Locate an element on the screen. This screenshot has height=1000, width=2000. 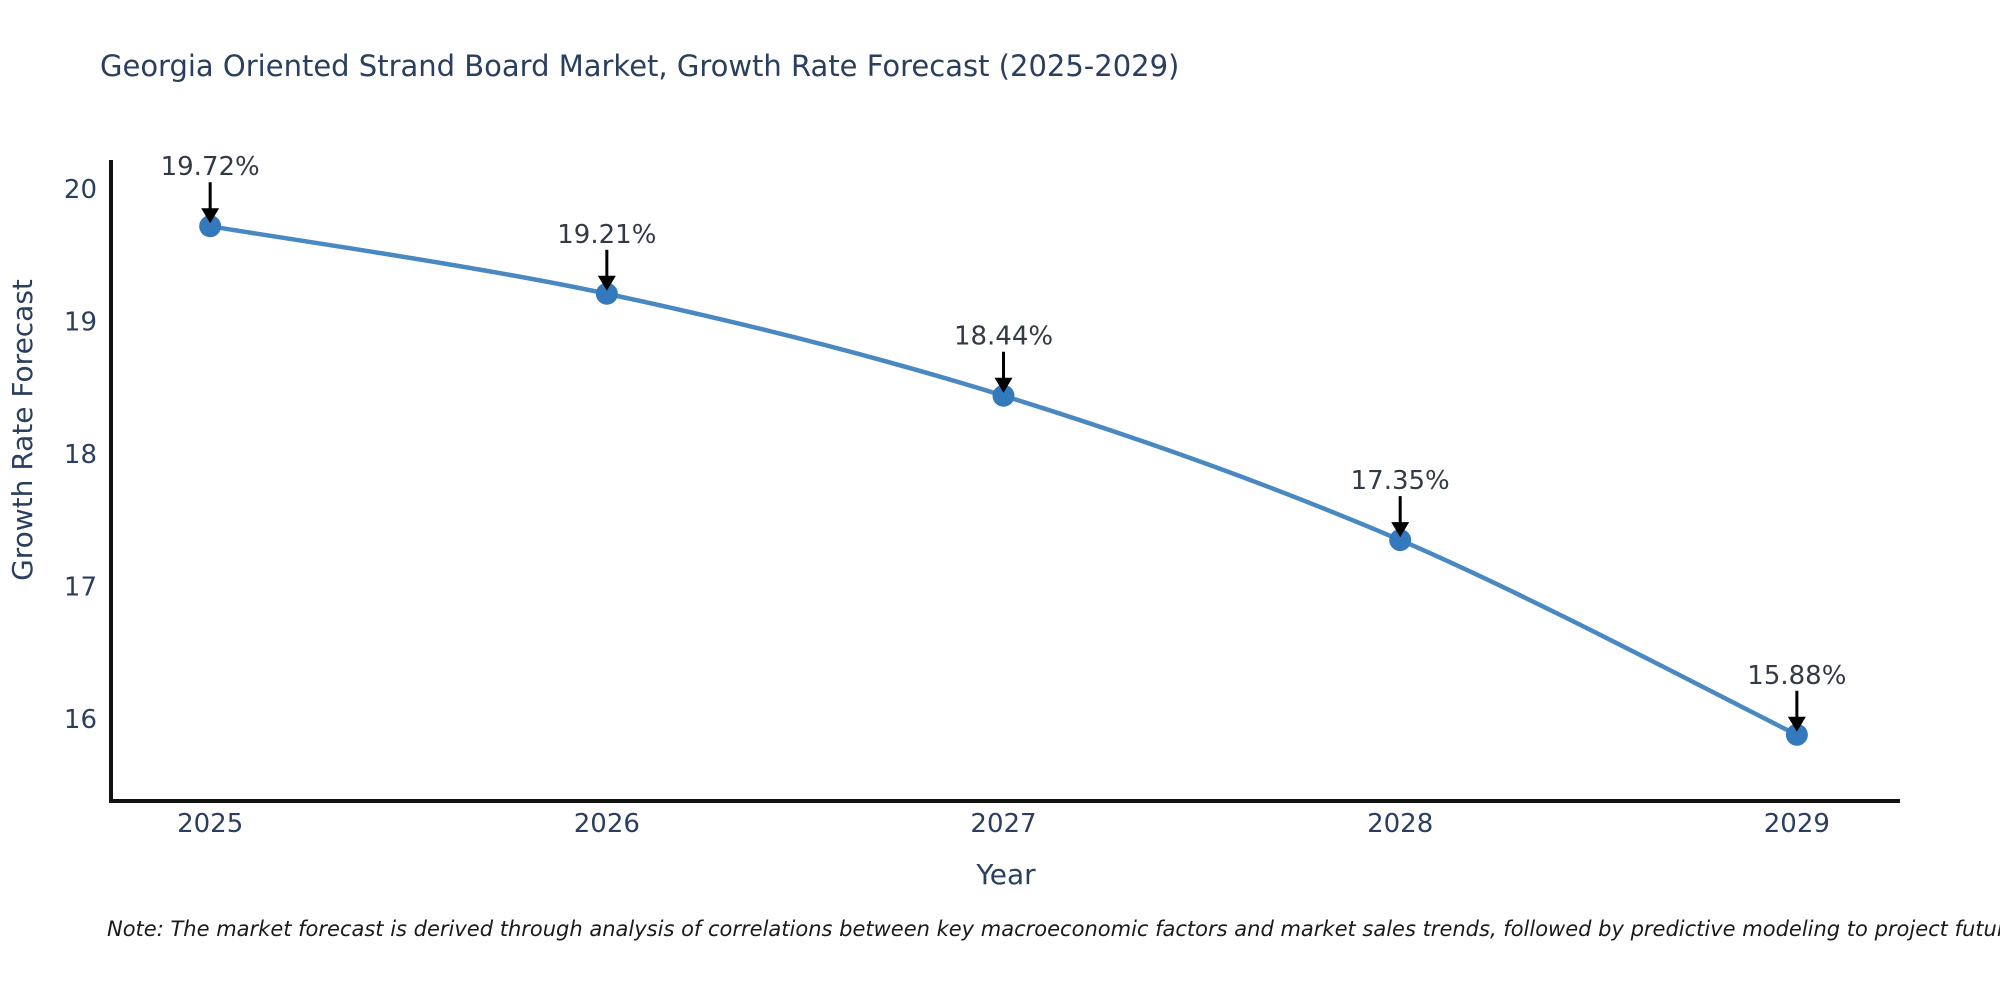
x-tick-label: 2027 is located at coordinates (1003, 824).